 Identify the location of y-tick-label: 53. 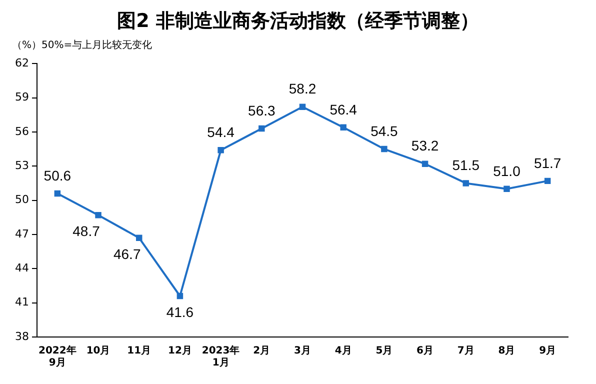
(21, 165).